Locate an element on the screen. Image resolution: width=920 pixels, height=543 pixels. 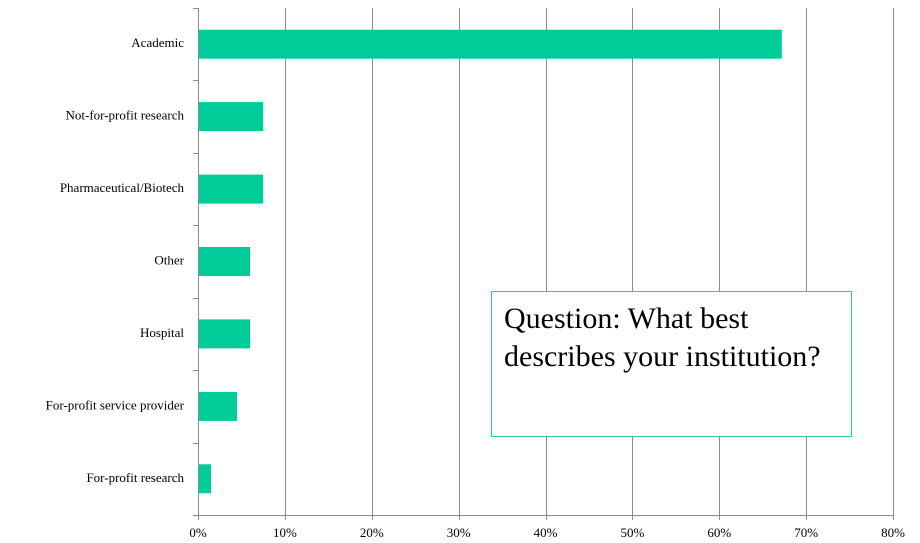
x-tick-label: 30% is located at coordinates (459, 532).